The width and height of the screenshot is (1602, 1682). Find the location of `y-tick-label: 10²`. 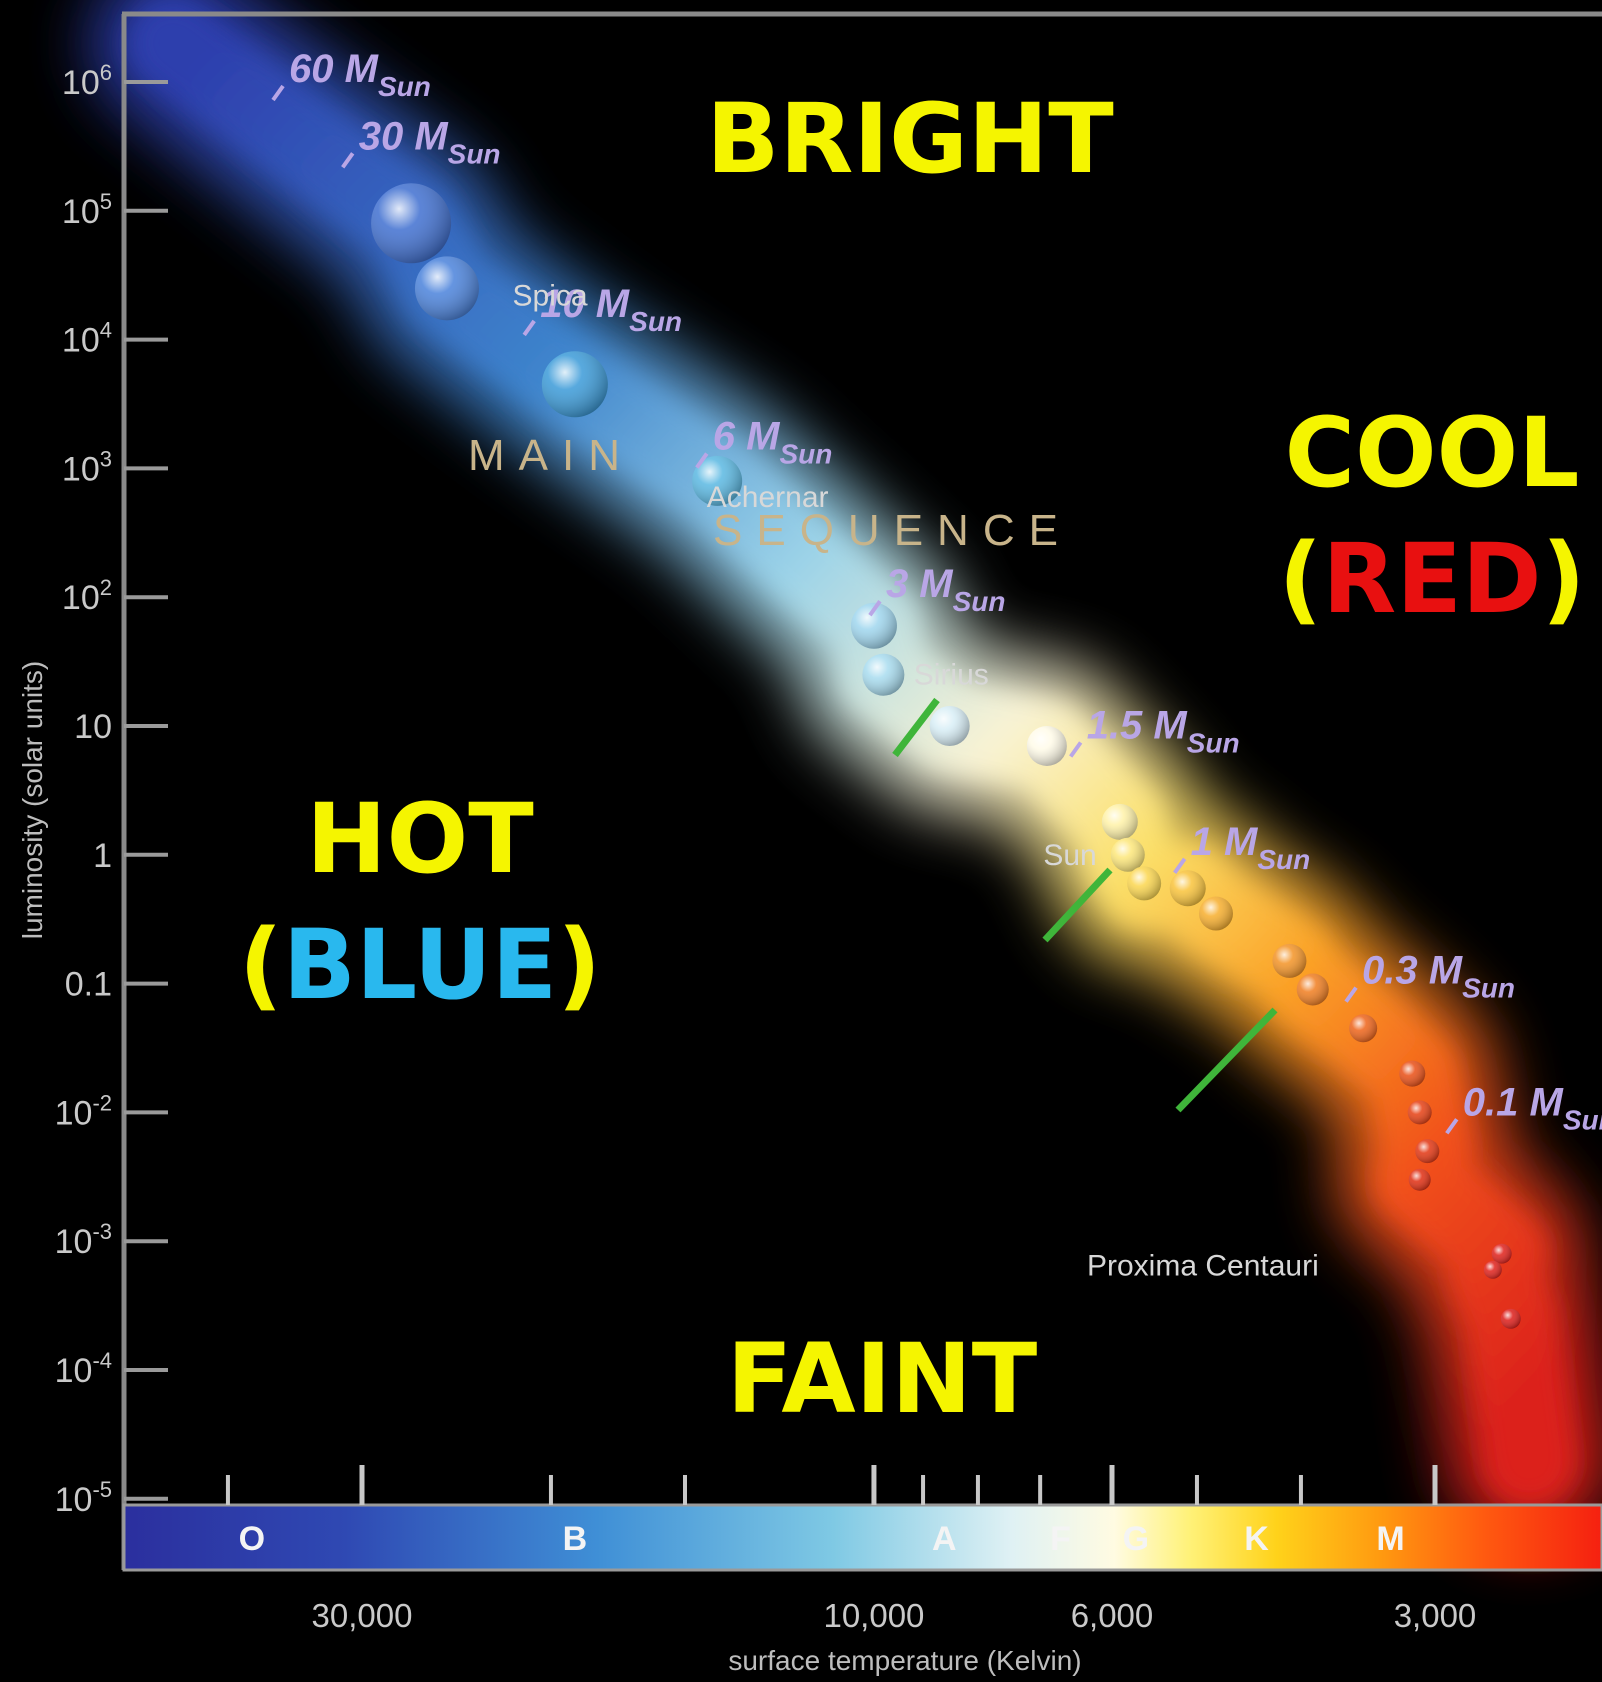

y-tick-label: 10² is located at coordinates (87, 596).